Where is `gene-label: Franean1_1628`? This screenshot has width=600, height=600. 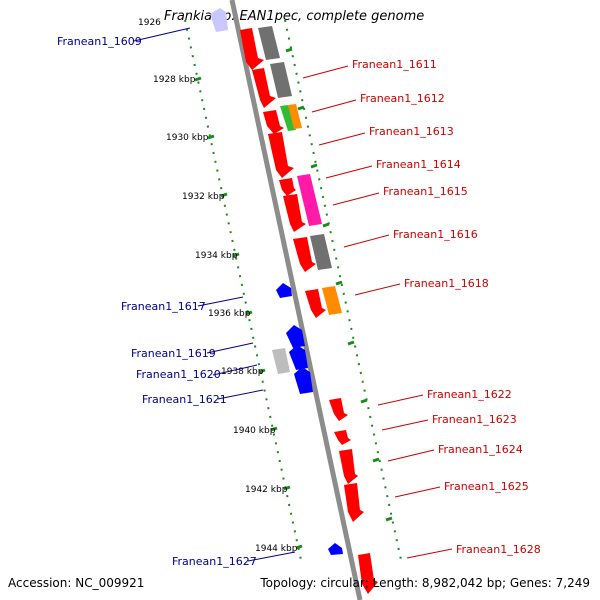
gene-label: Franean1_1628 is located at coordinates (498, 549).